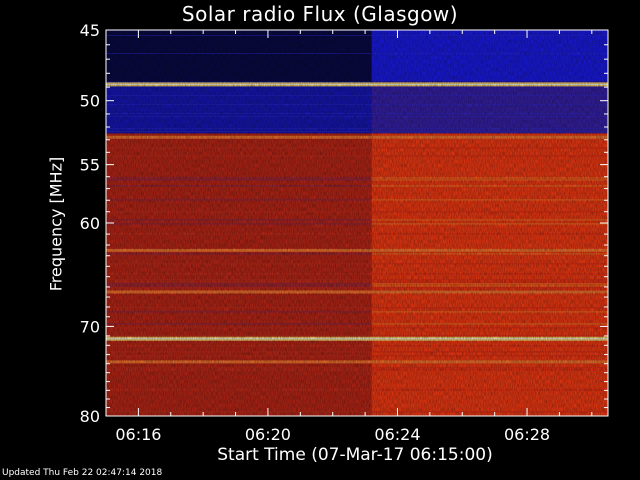  Describe the element at coordinates (90, 326) in the screenshot. I see `y-tick-label: 70` at that location.